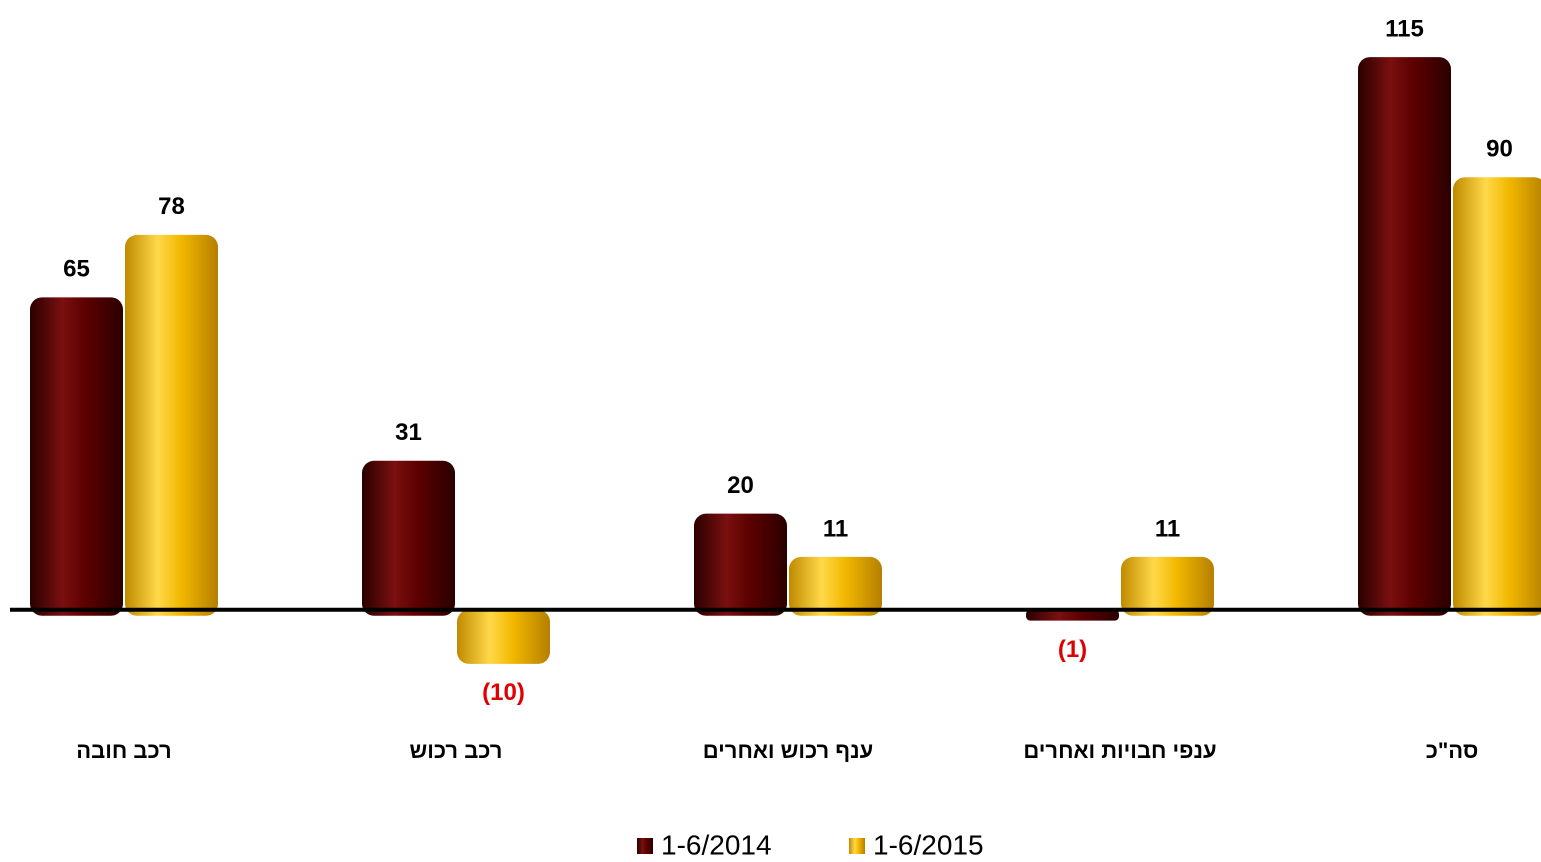 This screenshot has height=862, width=1541. What do you see at coordinates (503, 692) in the screenshot?
I see `data-label: (10)` at bounding box center [503, 692].